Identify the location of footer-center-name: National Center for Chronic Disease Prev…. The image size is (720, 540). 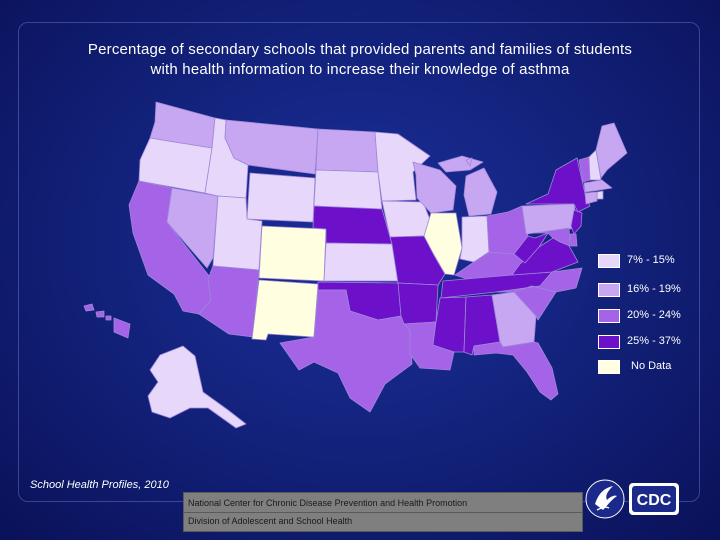
(328, 503).